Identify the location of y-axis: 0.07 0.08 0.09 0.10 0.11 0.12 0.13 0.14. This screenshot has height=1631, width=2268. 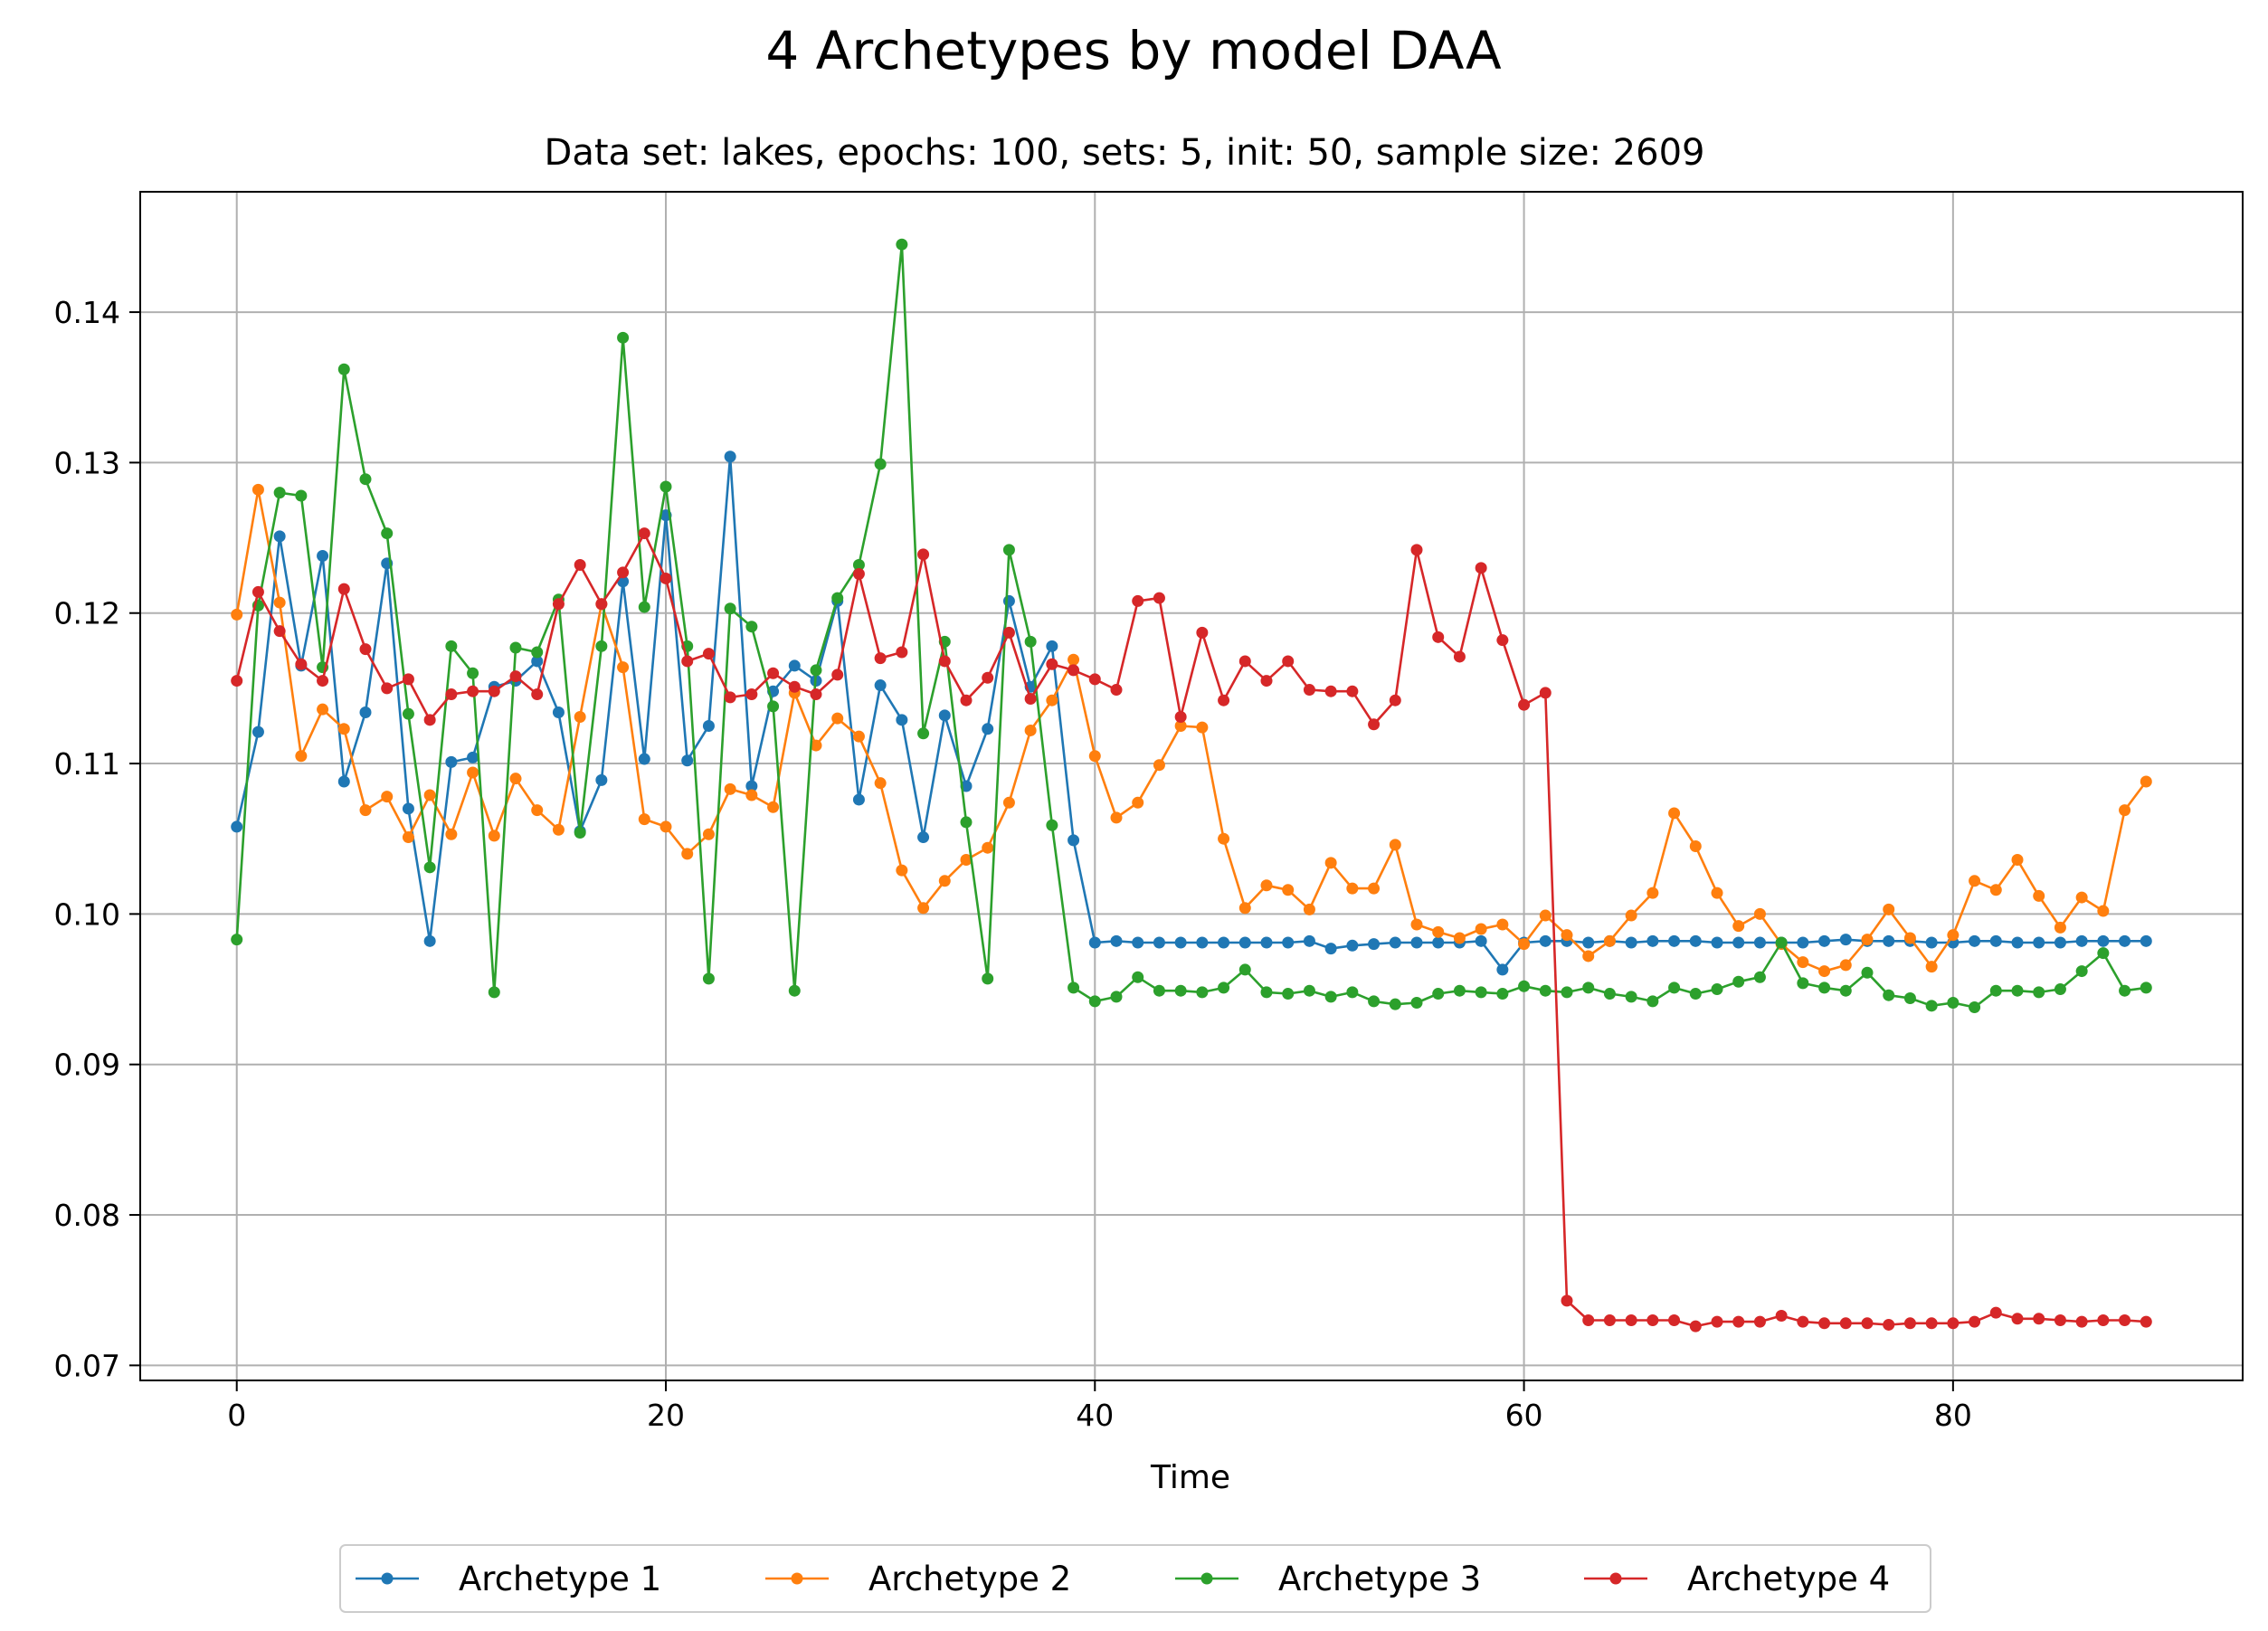
(97, 839).